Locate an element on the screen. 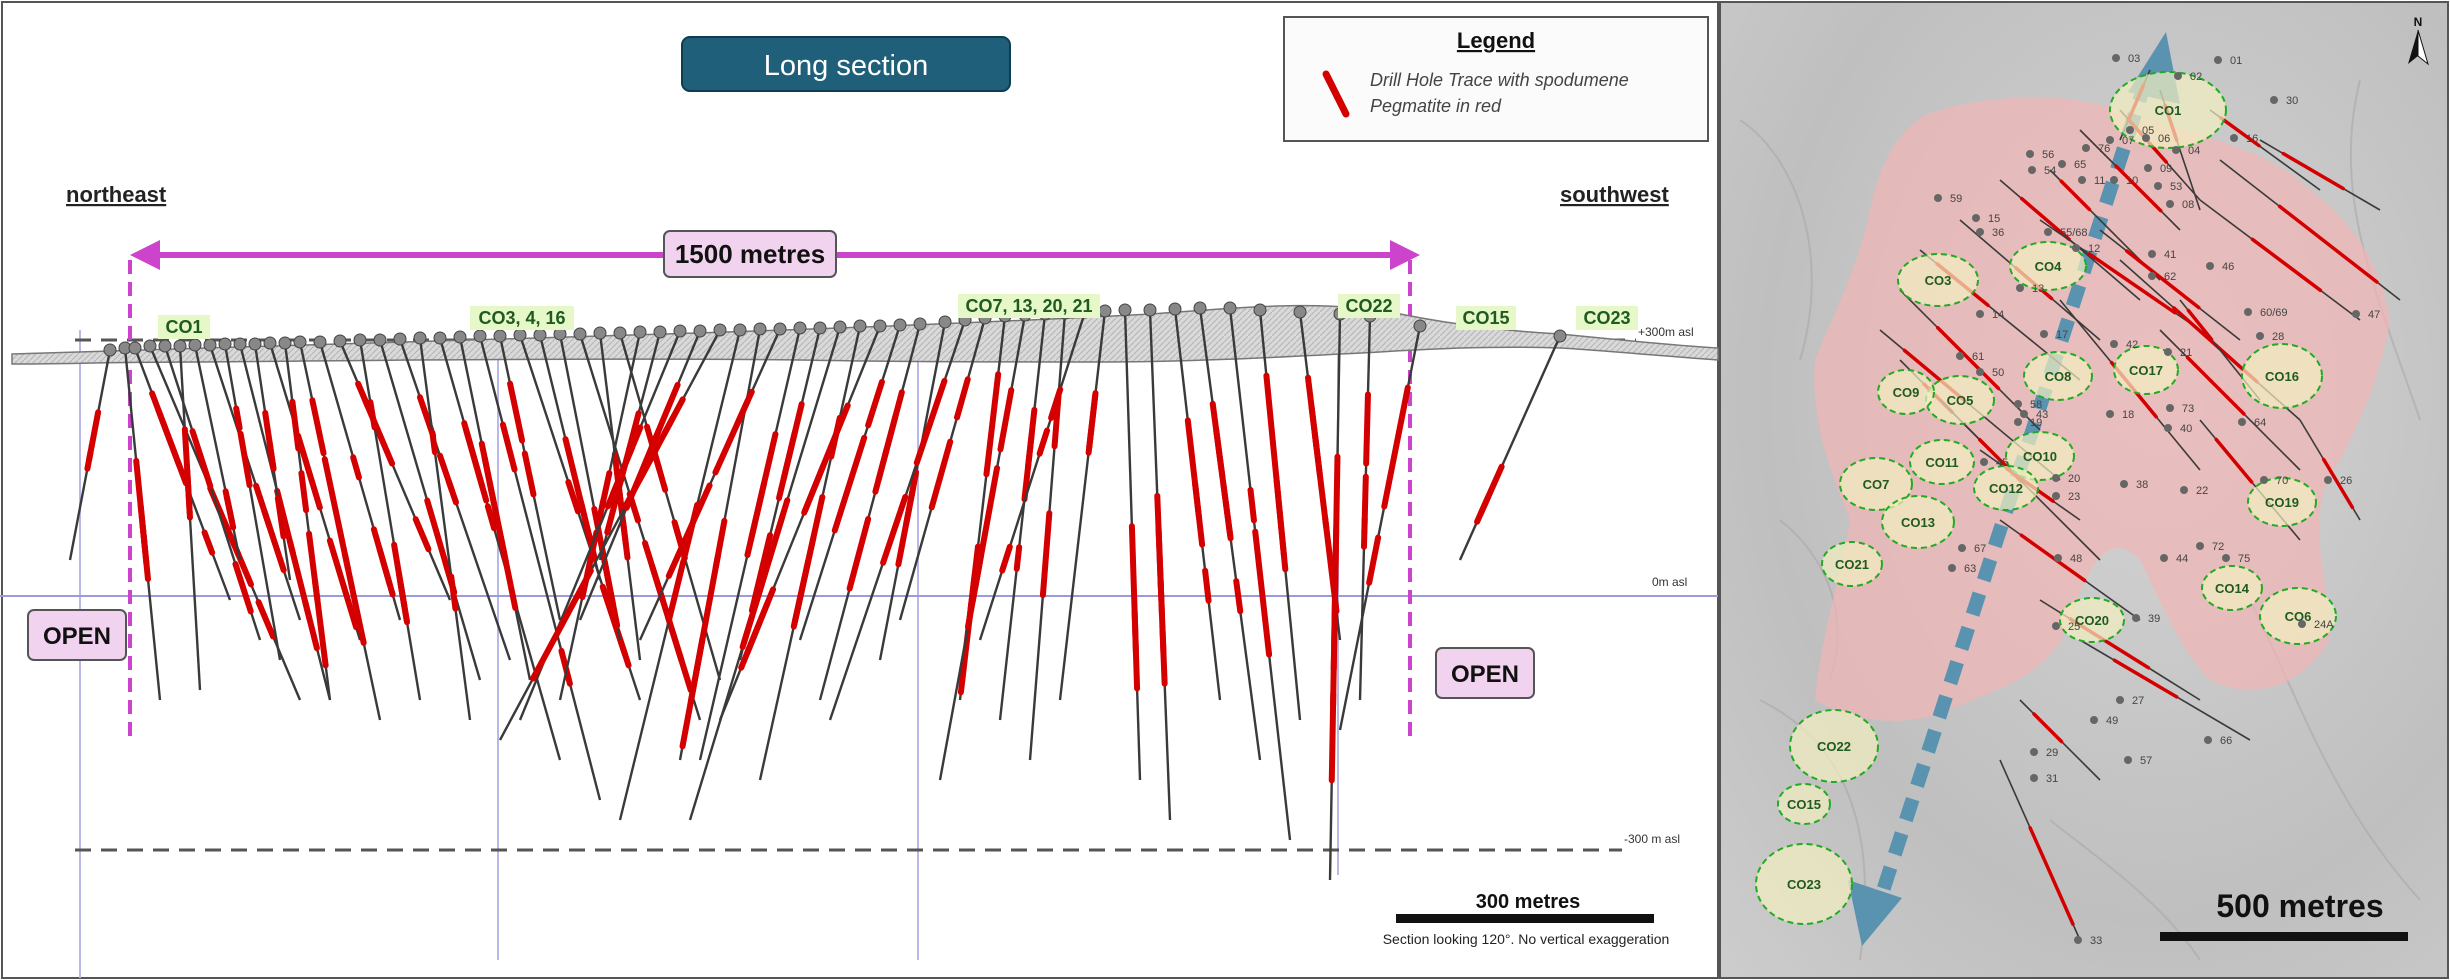 Image resolution: width=2450 pixels, height=980 pixels. map-hole-label: 60/69 is located at coordinates (2274, 313).